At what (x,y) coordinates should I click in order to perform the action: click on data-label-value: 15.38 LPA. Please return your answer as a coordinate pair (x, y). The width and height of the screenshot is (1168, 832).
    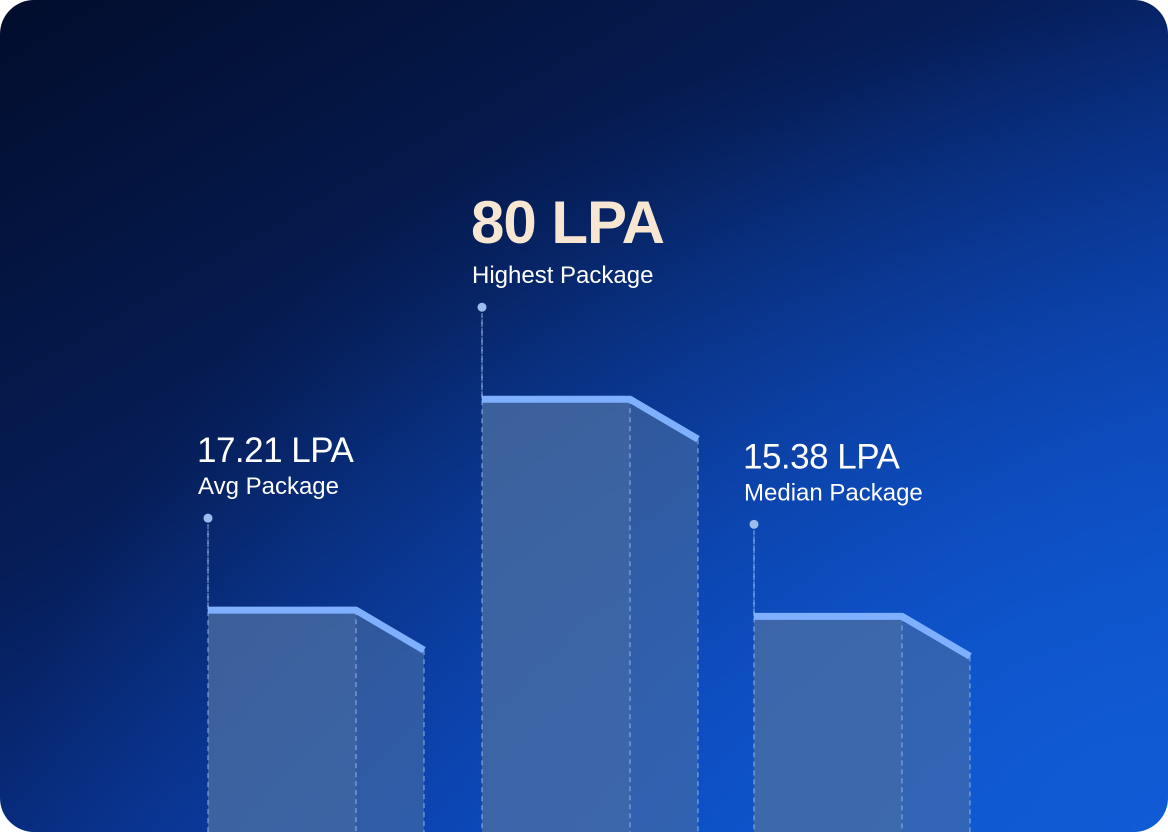
    Looking at the image, I should click on (822, 456).